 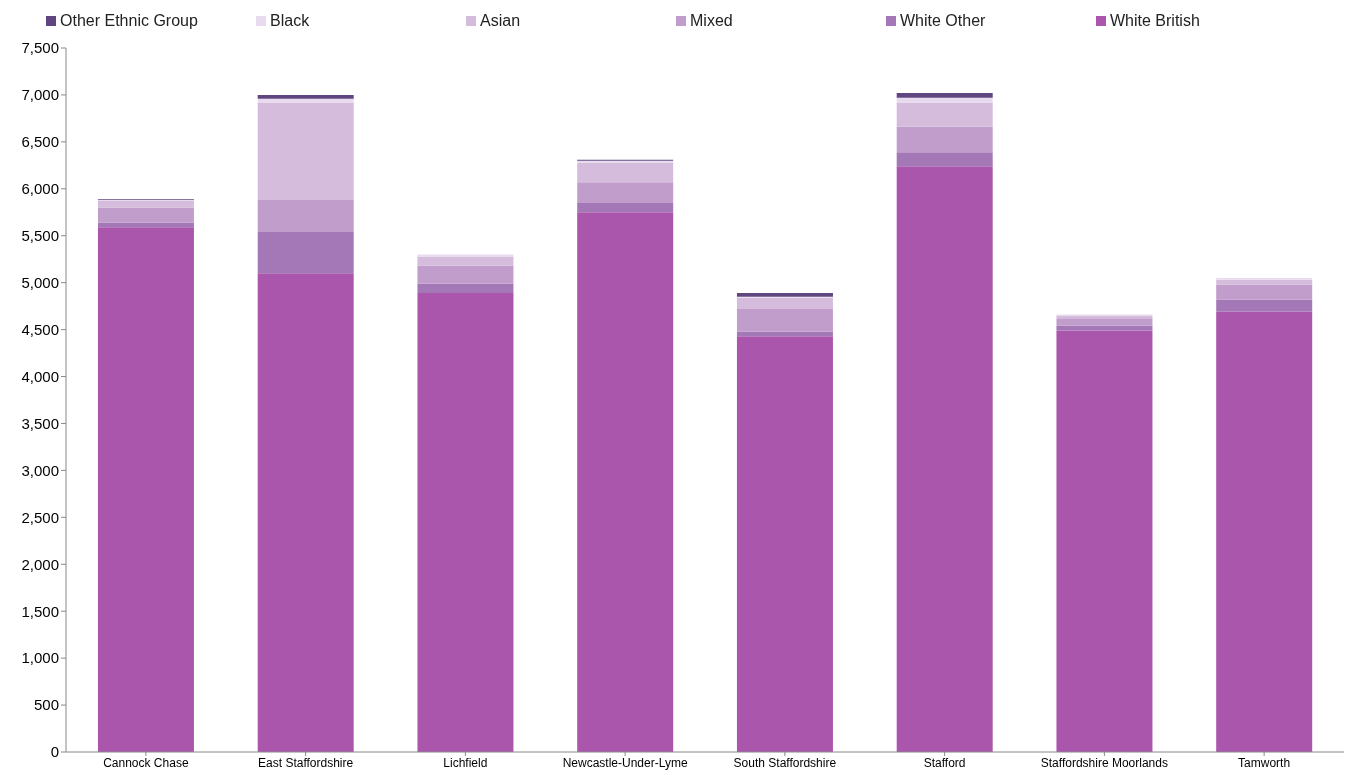 What do you see at coordinates (1104, 762) in the screenshot?
I see `x-tick-label: Staffordshire Moorlands` at bounding box center [1104, 762].